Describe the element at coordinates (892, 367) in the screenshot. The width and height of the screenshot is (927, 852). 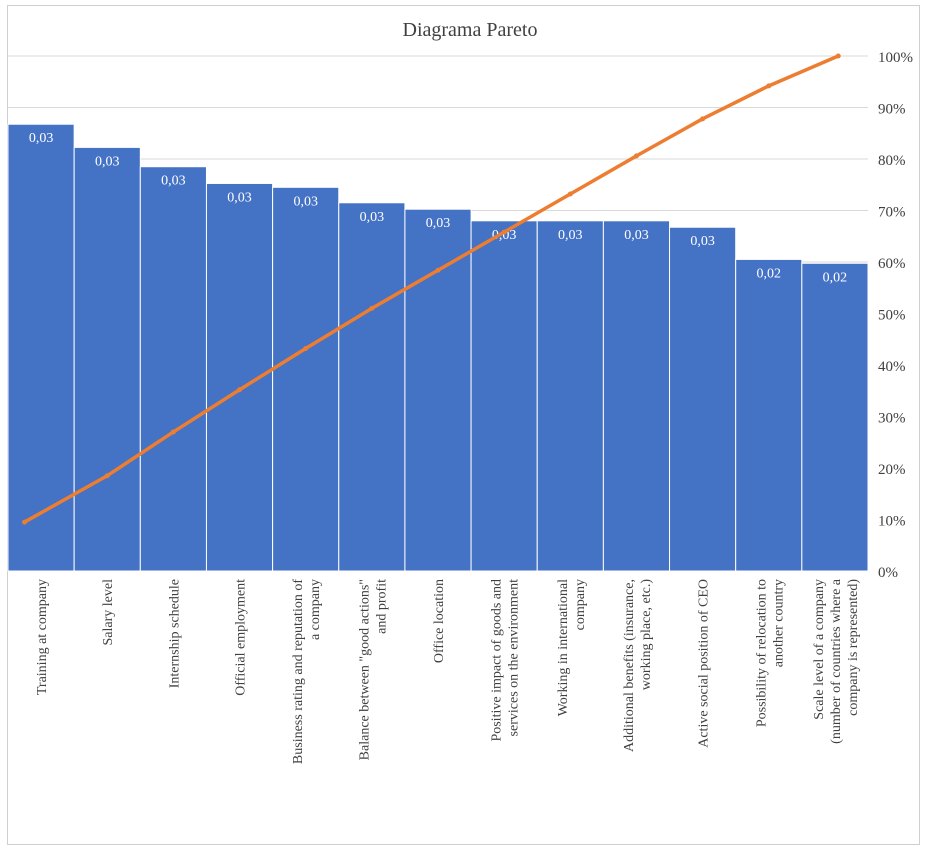
I see `y2-tick-label: 40%` at that location.